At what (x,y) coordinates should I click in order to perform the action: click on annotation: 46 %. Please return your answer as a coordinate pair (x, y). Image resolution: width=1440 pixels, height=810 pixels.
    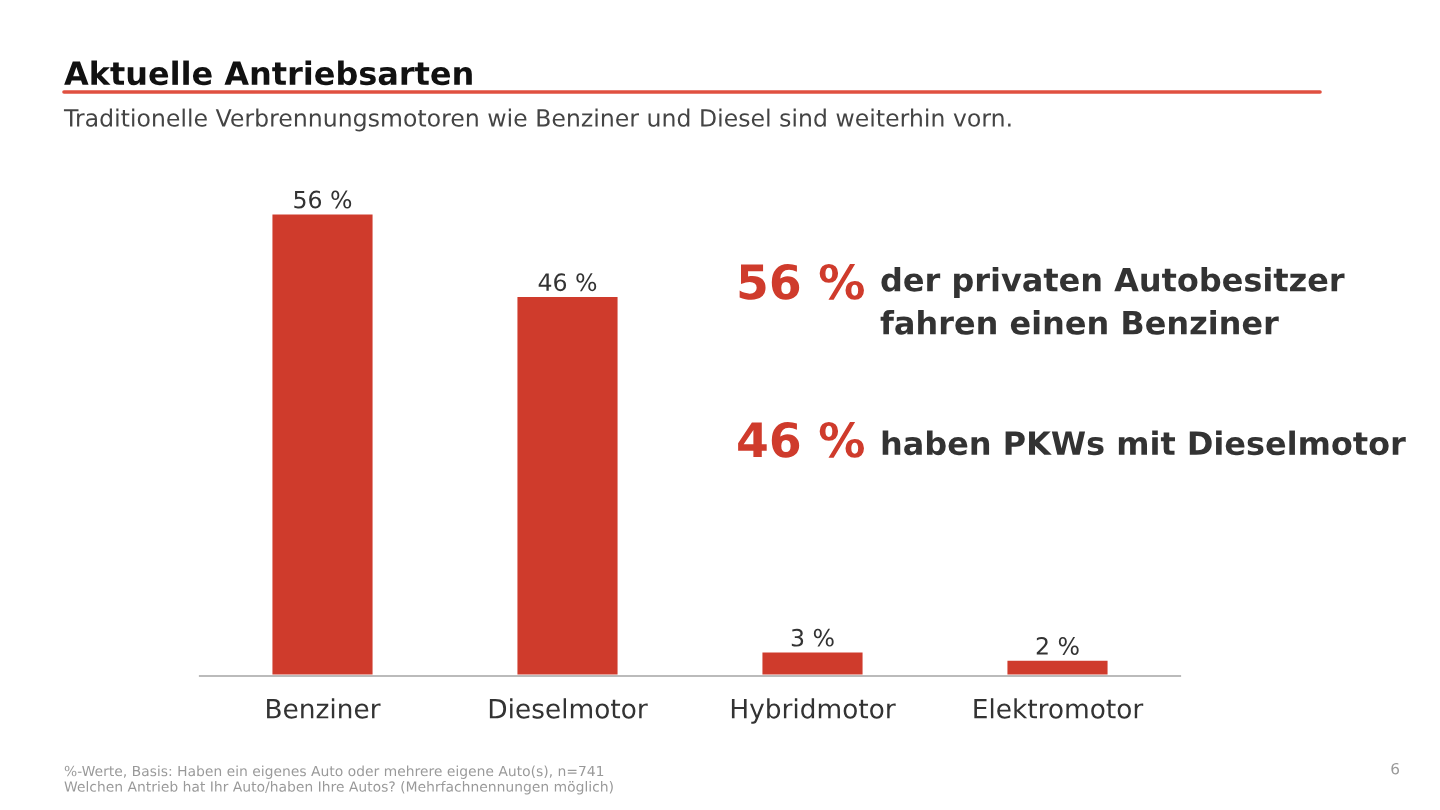
    Looking at the image, I should click on (801, 439).